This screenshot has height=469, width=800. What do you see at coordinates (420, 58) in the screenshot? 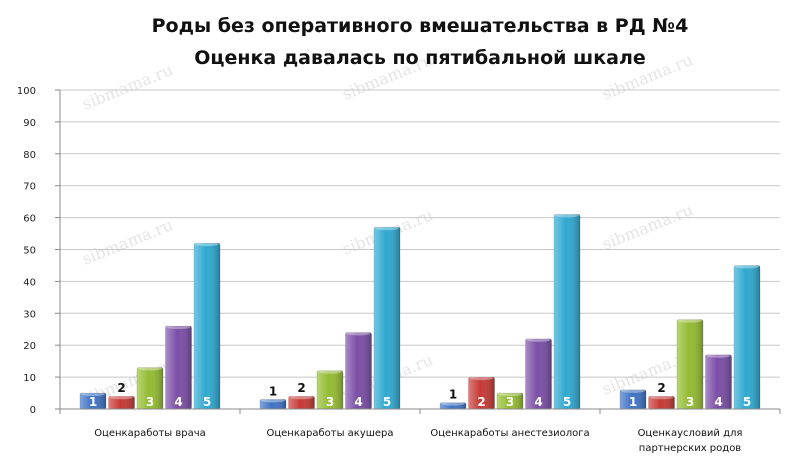
I see `chart-subtitle: Оценка давалась по пятибальной шкале` at bounding box center [420, 58].